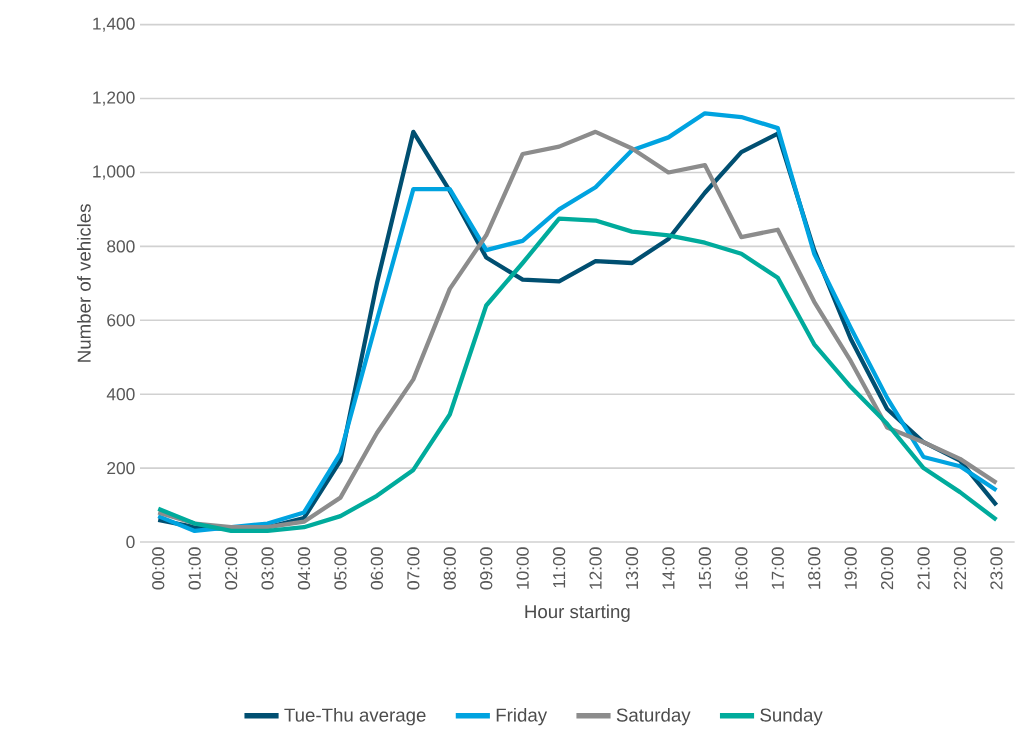  I want to click on legend-label: Saturday, so click(653, 716).